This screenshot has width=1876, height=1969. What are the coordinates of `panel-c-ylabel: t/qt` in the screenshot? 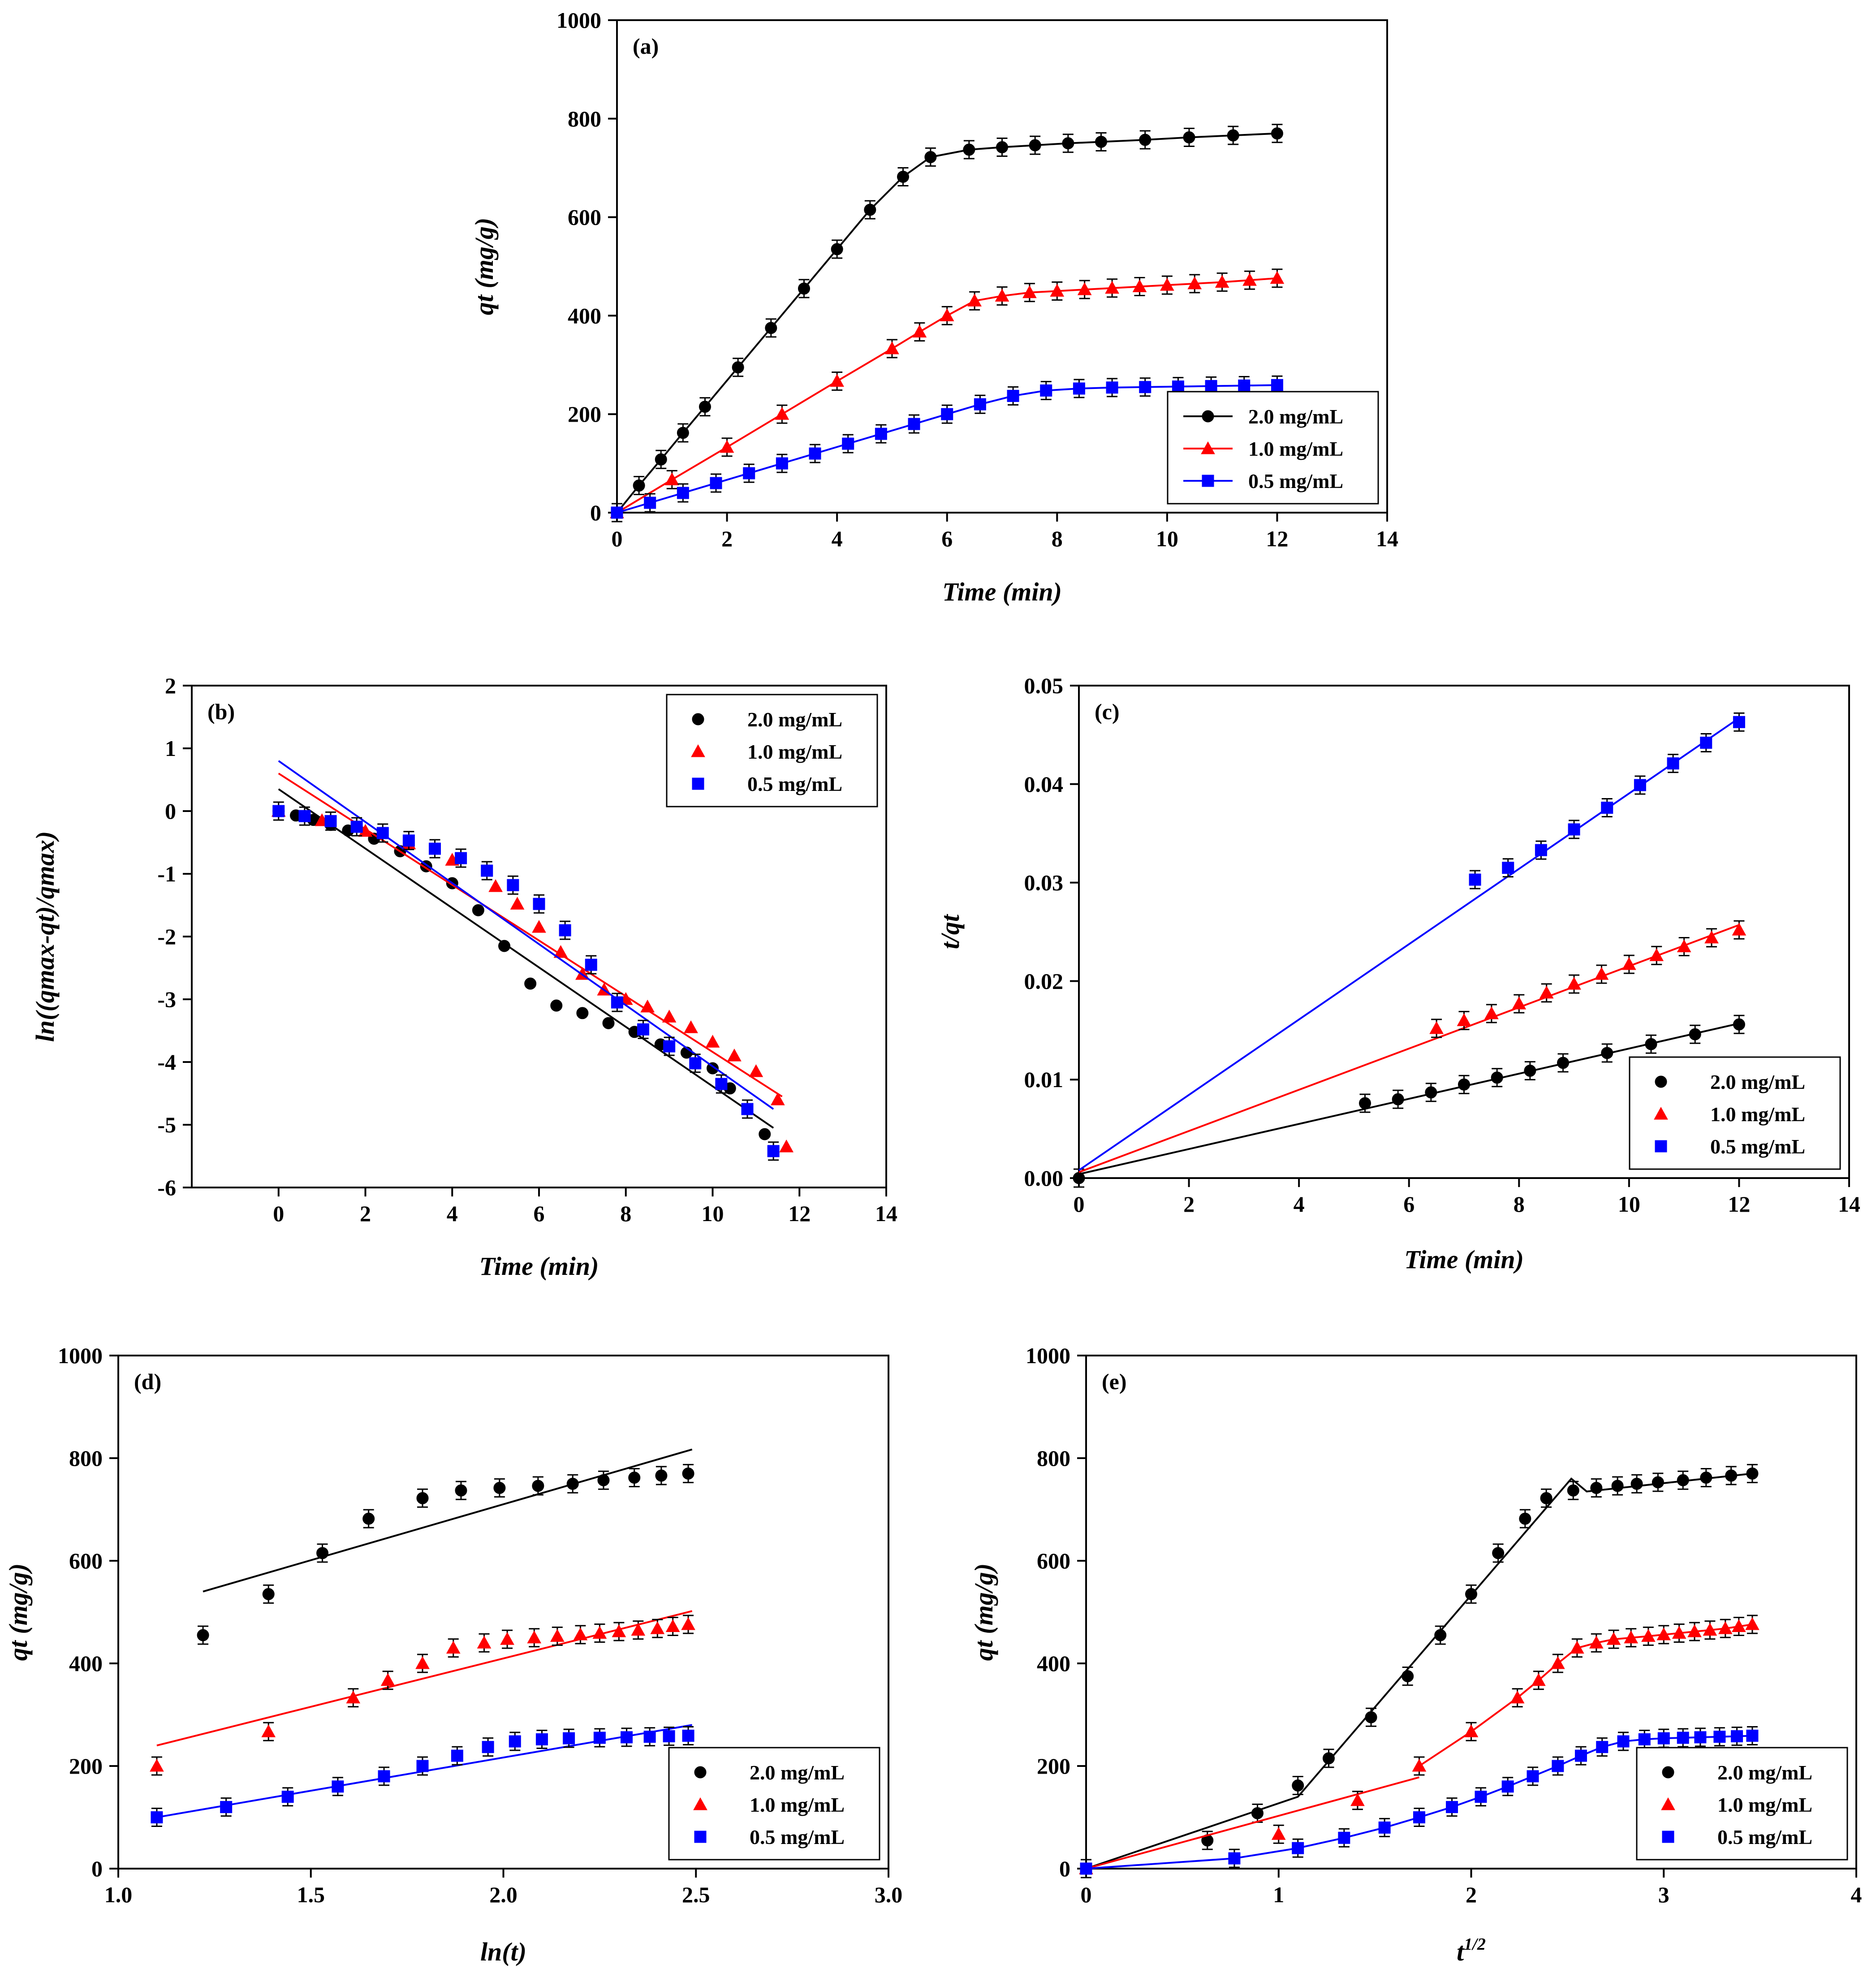 It's located at (950, 931).